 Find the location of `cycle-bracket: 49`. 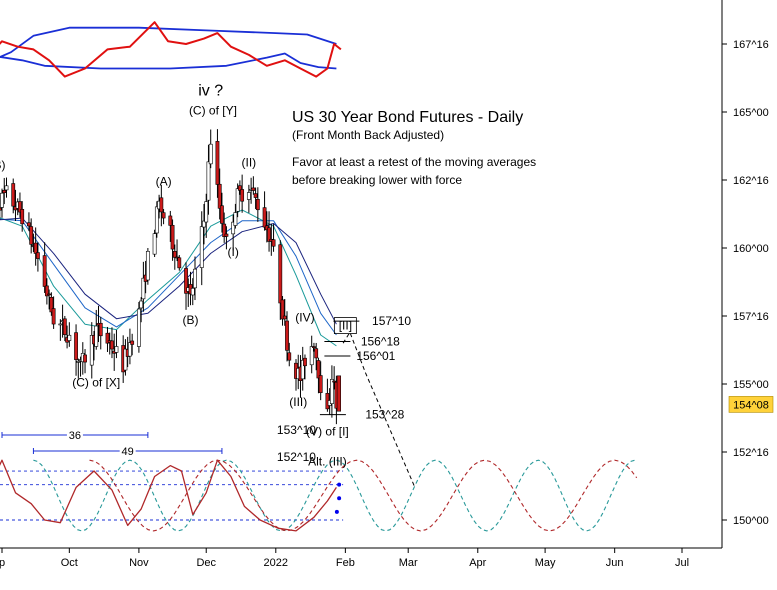

cycle-bracket: 49 is located at coordinates (127, 451).